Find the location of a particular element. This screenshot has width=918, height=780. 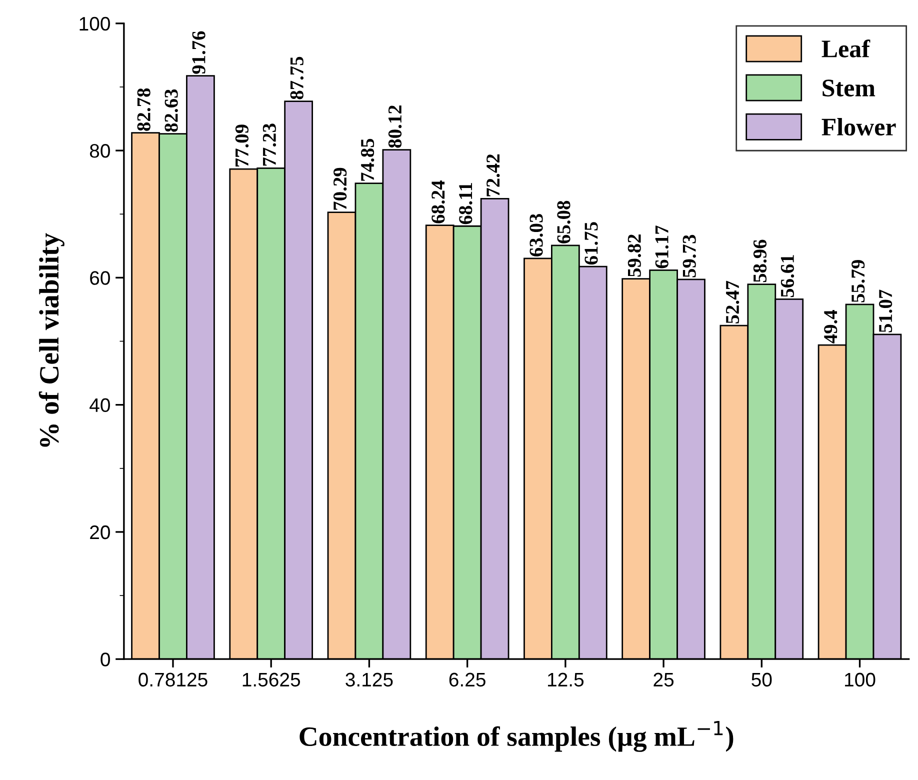

y-tick-label: 0 is located at coordinates (105, 659).